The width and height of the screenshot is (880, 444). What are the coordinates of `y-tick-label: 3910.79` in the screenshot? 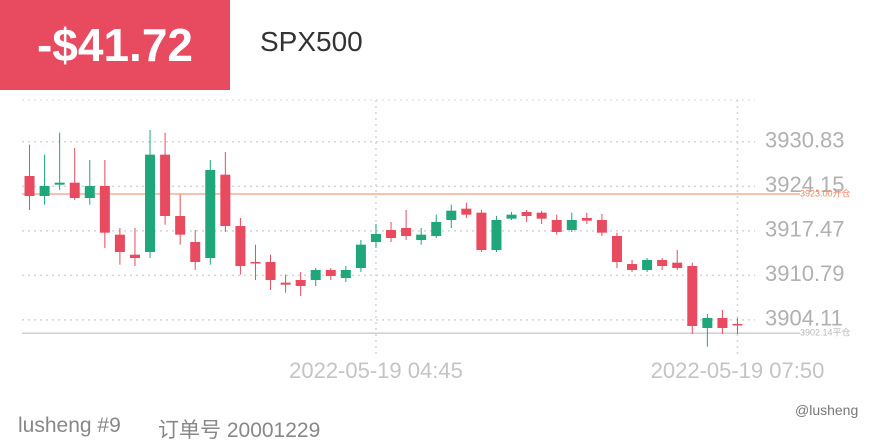 It's located at (805, 273).